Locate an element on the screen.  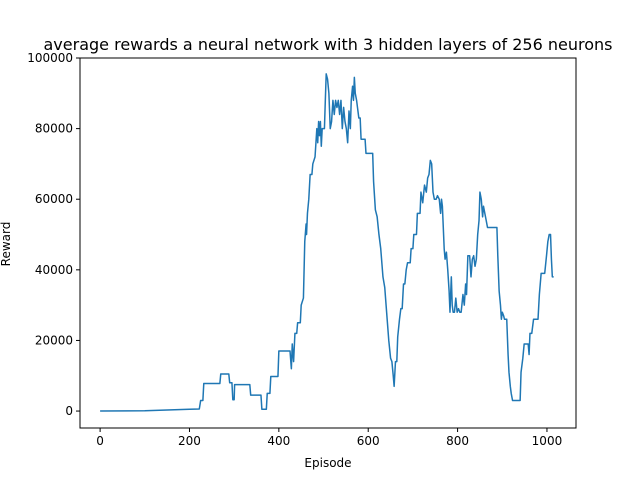
x-tick-label: 800 is located at coordinates (457, 441).